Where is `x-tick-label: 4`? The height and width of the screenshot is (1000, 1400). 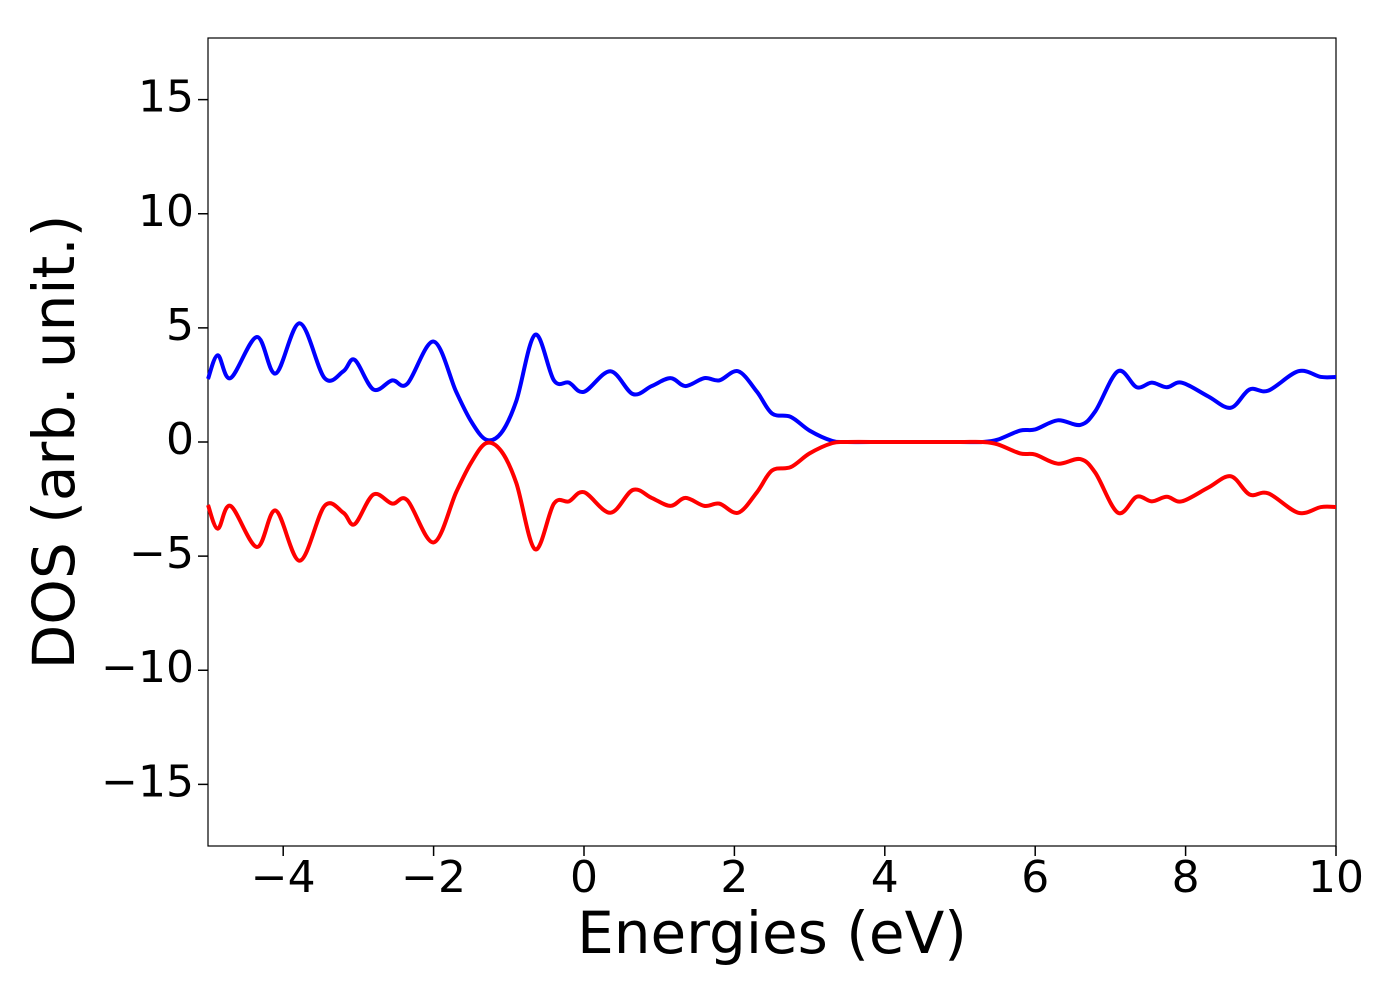 x-tick-label: 4 is located at coordinates (885, 877).